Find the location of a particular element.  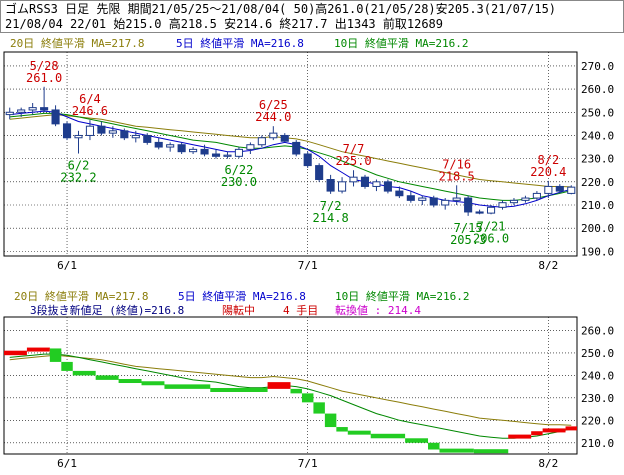

annotation-date: 6/4 is located at coordinates (90, 99).